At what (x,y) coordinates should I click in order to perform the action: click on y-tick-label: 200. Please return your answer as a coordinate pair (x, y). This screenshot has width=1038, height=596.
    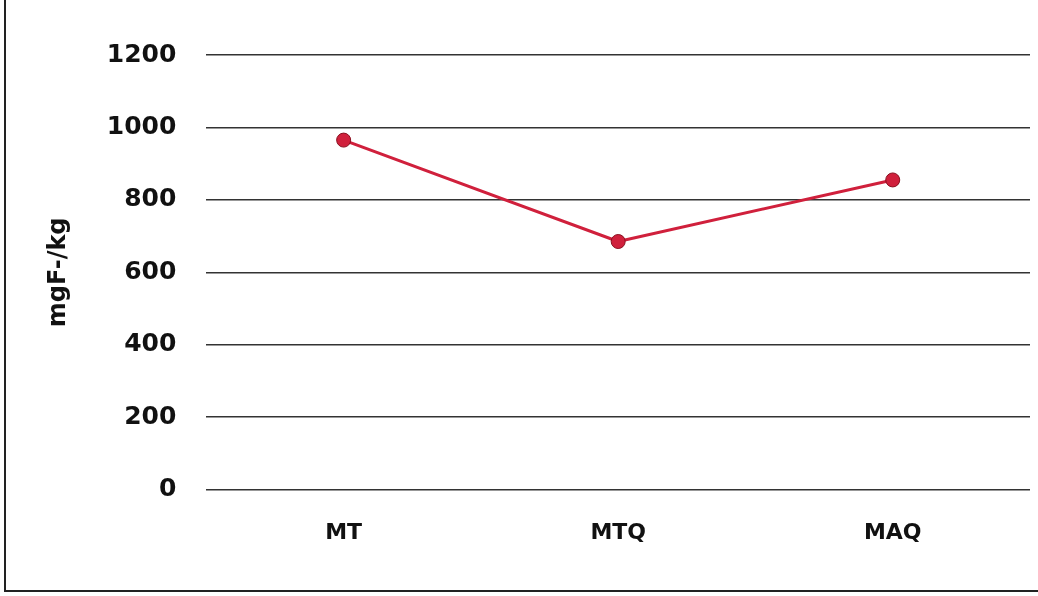
    Looking at the image, I should click on (150, 415).